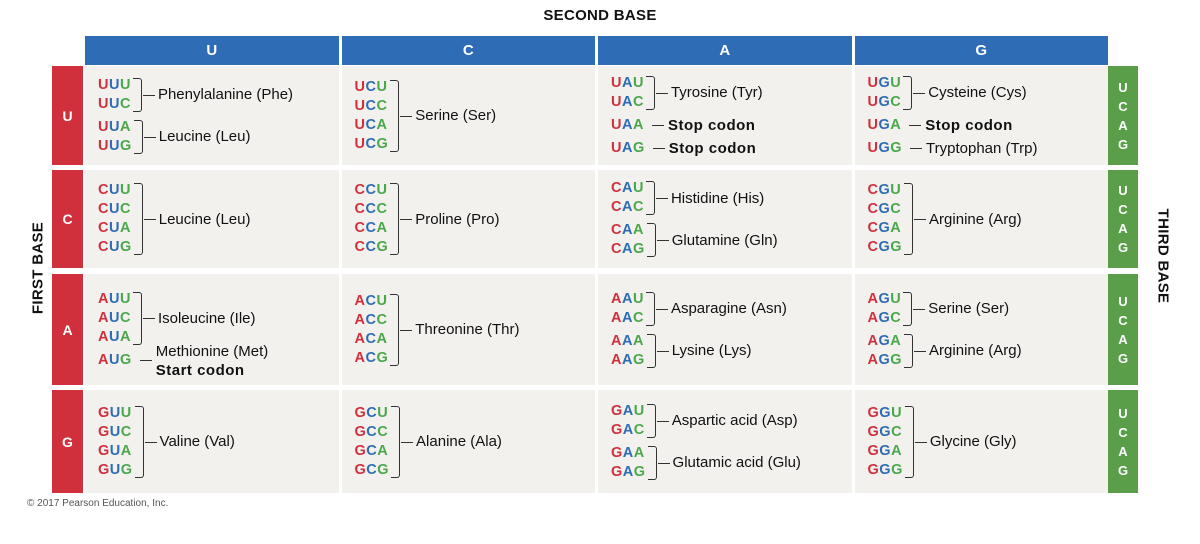  What do you see at coordinates (115, 412) in the screenshot?
I see `codon: GUU` at bounding box center [115, 412].